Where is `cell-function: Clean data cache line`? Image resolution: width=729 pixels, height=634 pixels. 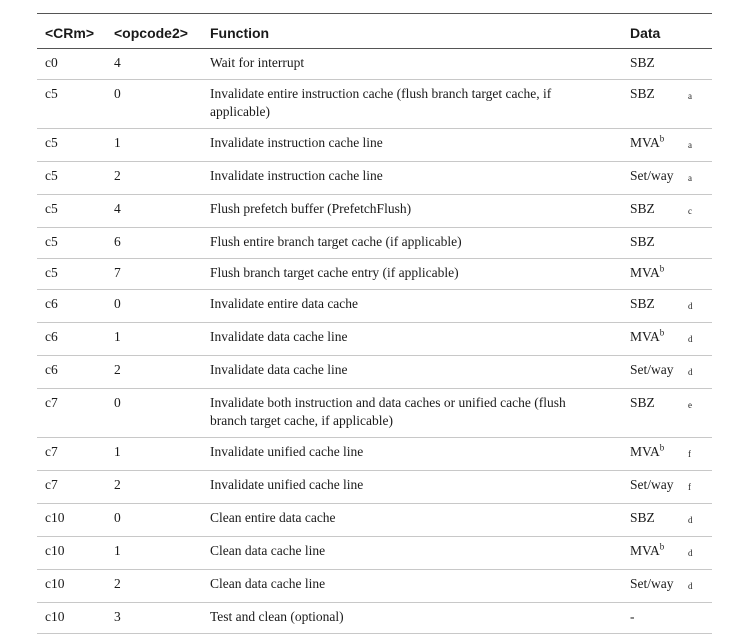 cell-function: Clean data cache line is located at coordinates (416, 586).